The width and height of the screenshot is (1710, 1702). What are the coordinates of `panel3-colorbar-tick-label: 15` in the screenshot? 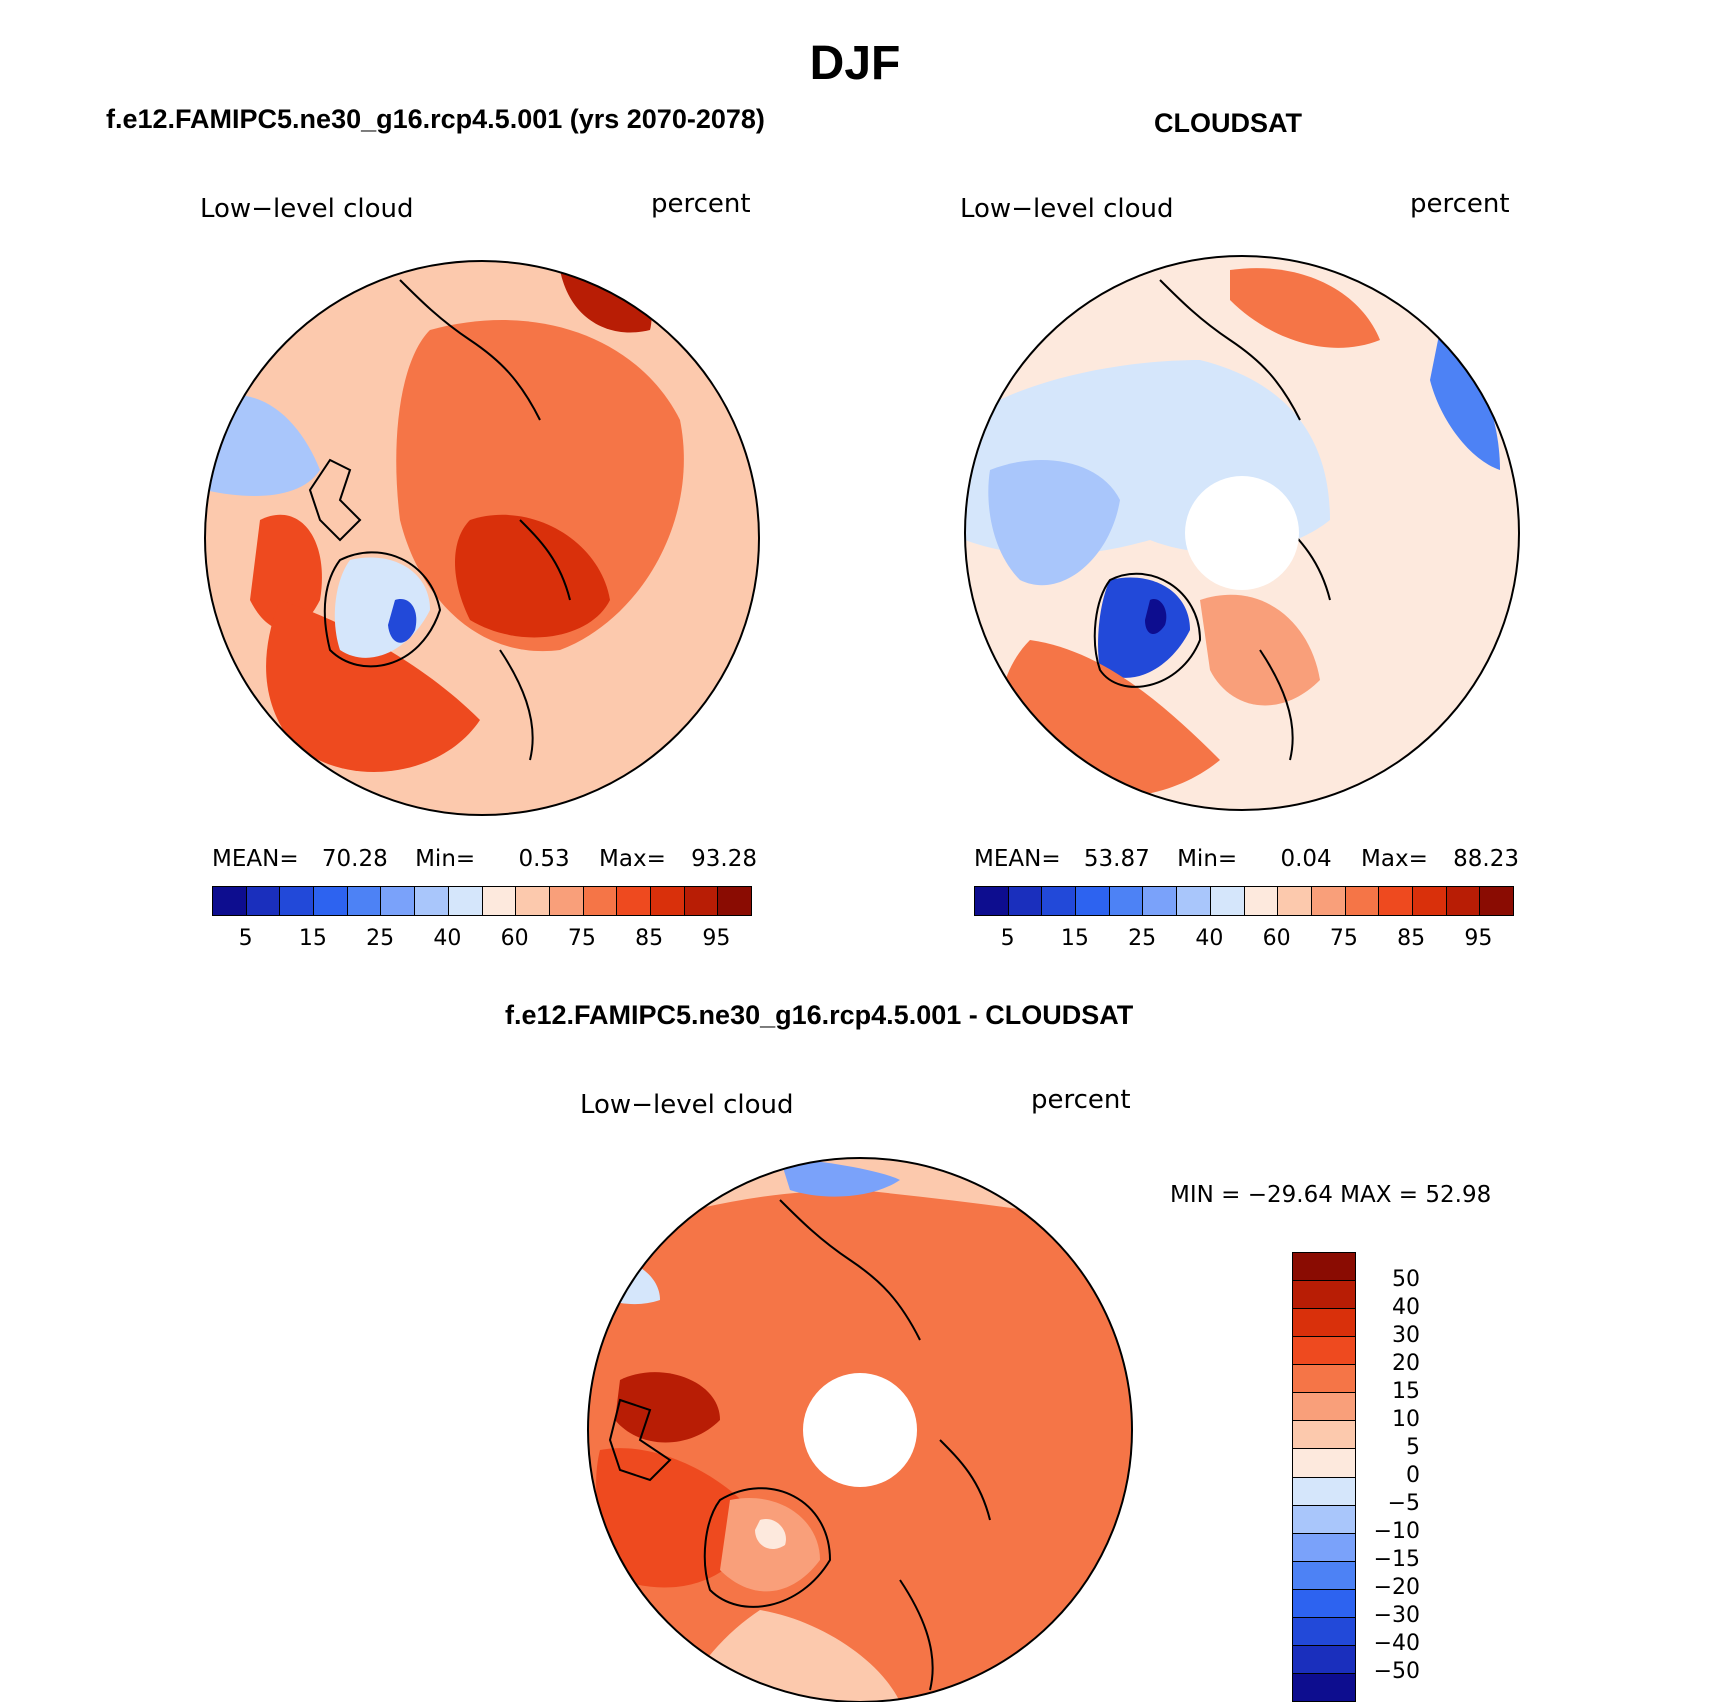 It's located at (1406, 1391).